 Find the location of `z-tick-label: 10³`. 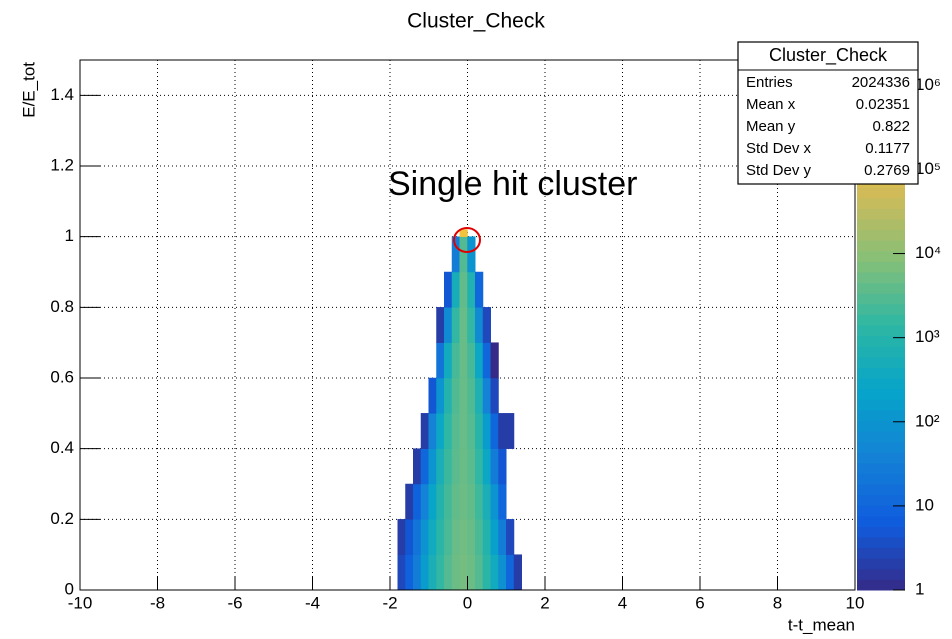

z-tick-label: 10³ is located at coordinates (927, 336).